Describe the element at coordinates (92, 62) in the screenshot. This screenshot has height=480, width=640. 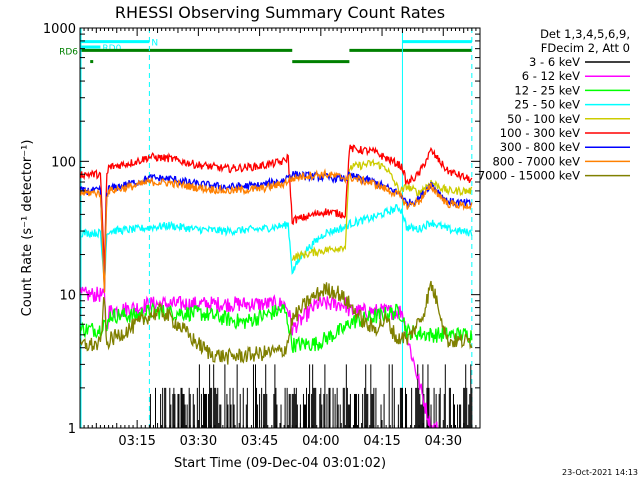
I see `rd6-marker` at that location.